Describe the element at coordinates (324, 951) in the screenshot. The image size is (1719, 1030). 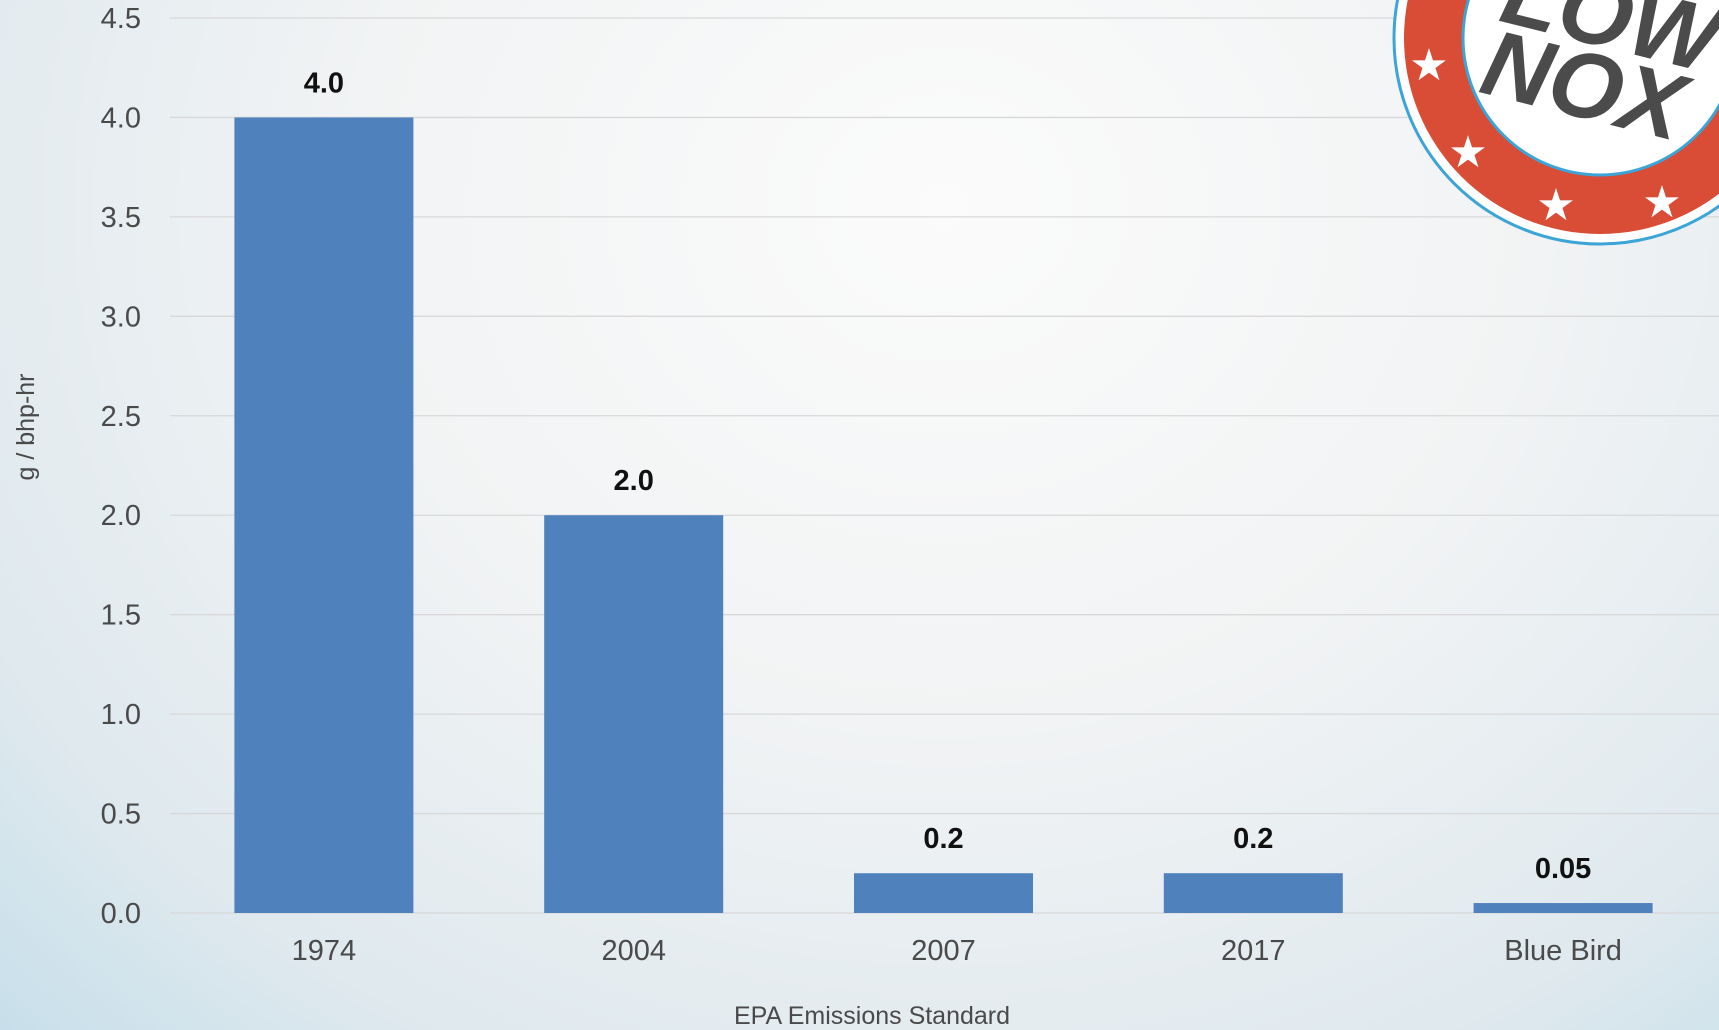
I see `x-category-label: 1974` at that location.